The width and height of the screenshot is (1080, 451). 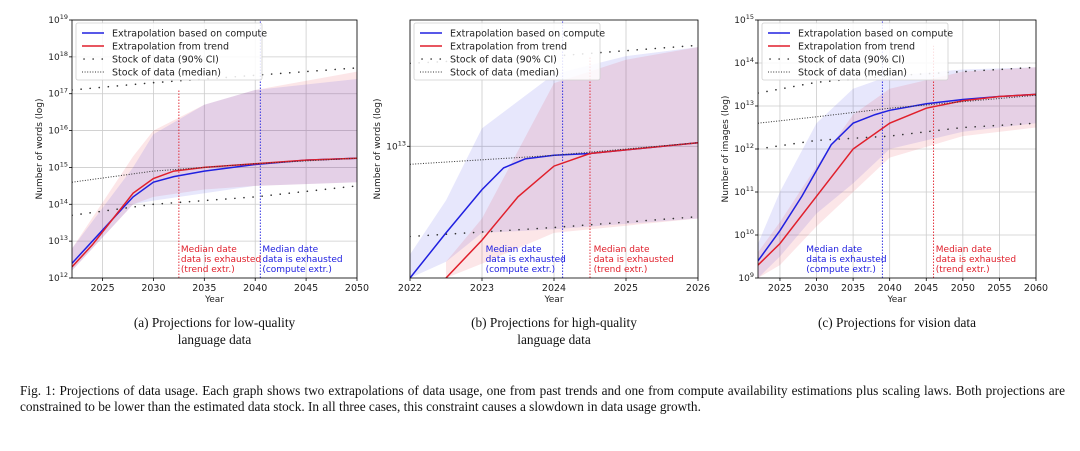 What do you see at coordinates (999, 288) in the screenshot?
I see `x-tick-label: 2055` at bounding box center [999, 288].